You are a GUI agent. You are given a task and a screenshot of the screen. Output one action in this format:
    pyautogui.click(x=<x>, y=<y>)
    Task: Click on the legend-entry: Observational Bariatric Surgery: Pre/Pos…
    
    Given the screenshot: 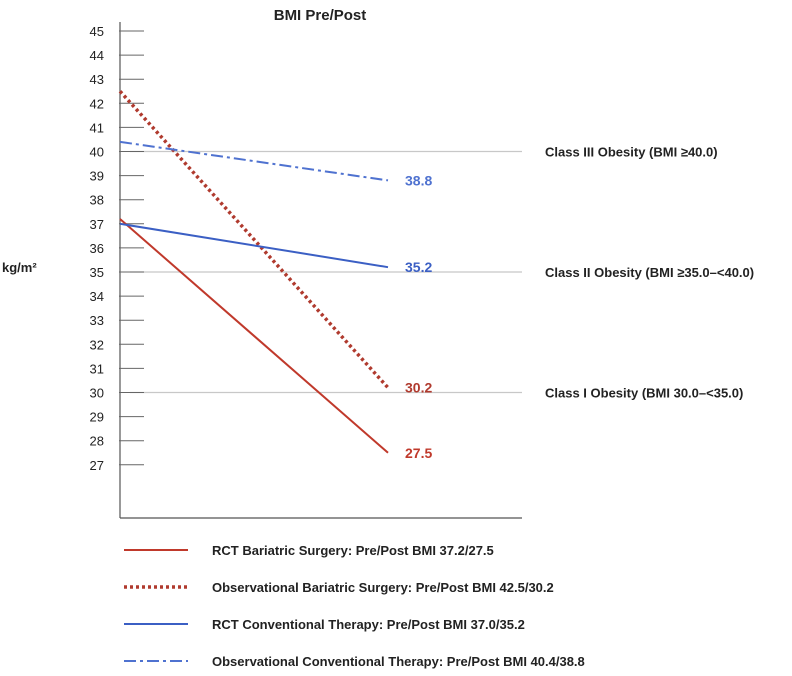 What is the action you would take?
    pyautogui.click(x=383, y=587)
    